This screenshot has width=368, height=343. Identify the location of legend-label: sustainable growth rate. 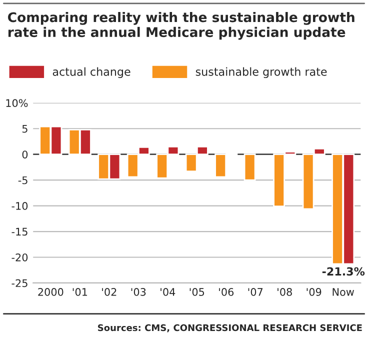
(261, 72).